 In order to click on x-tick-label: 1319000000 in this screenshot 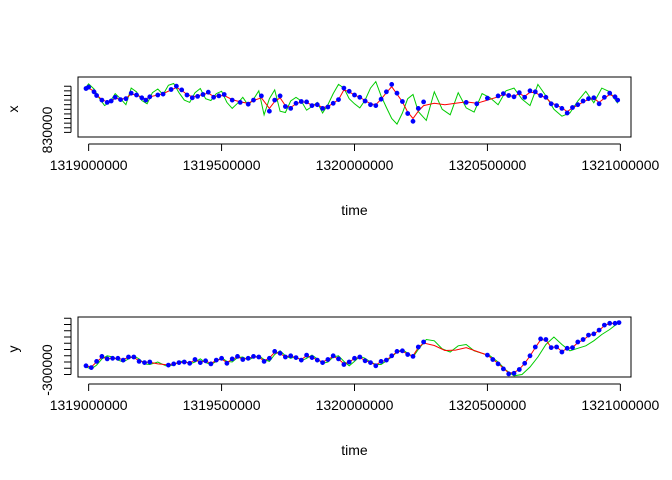, I will do `click(89, 405)`.